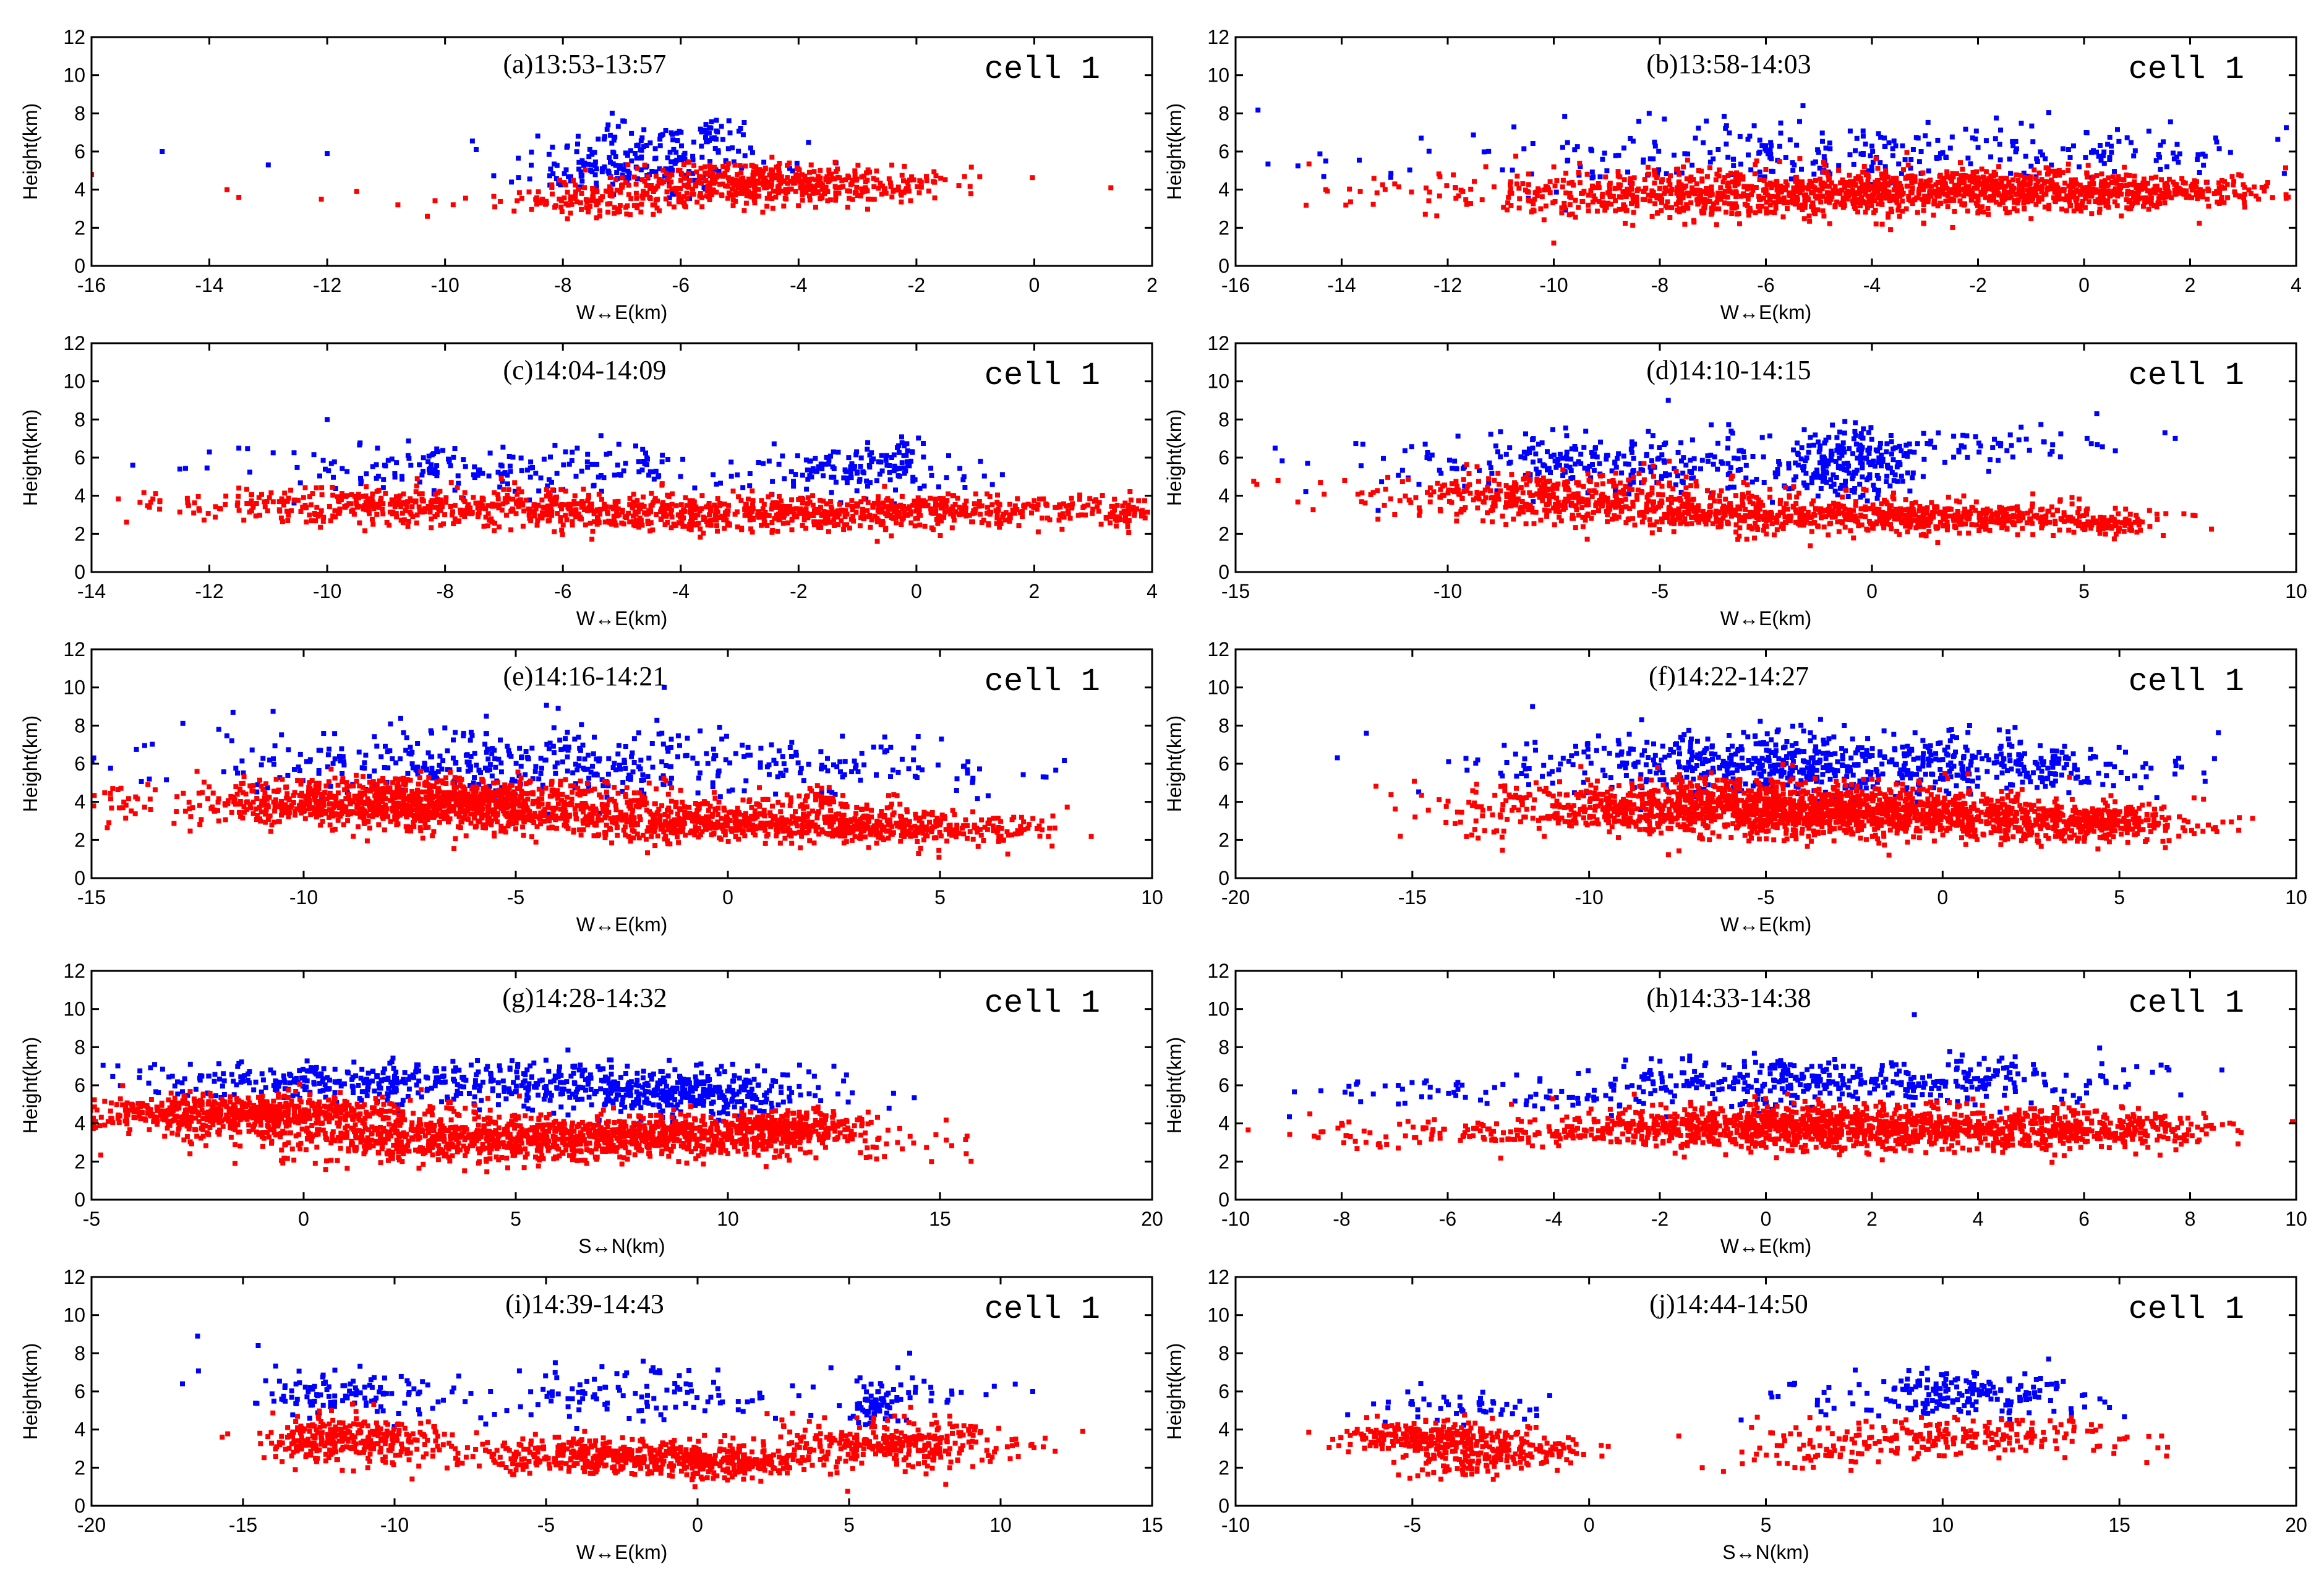 This screenshot has height=1593, width=2324. What do you see at coordinates (444, 591) in the screenshot?
I see `x-tick-label: -8` at bounding box center [444, 591].